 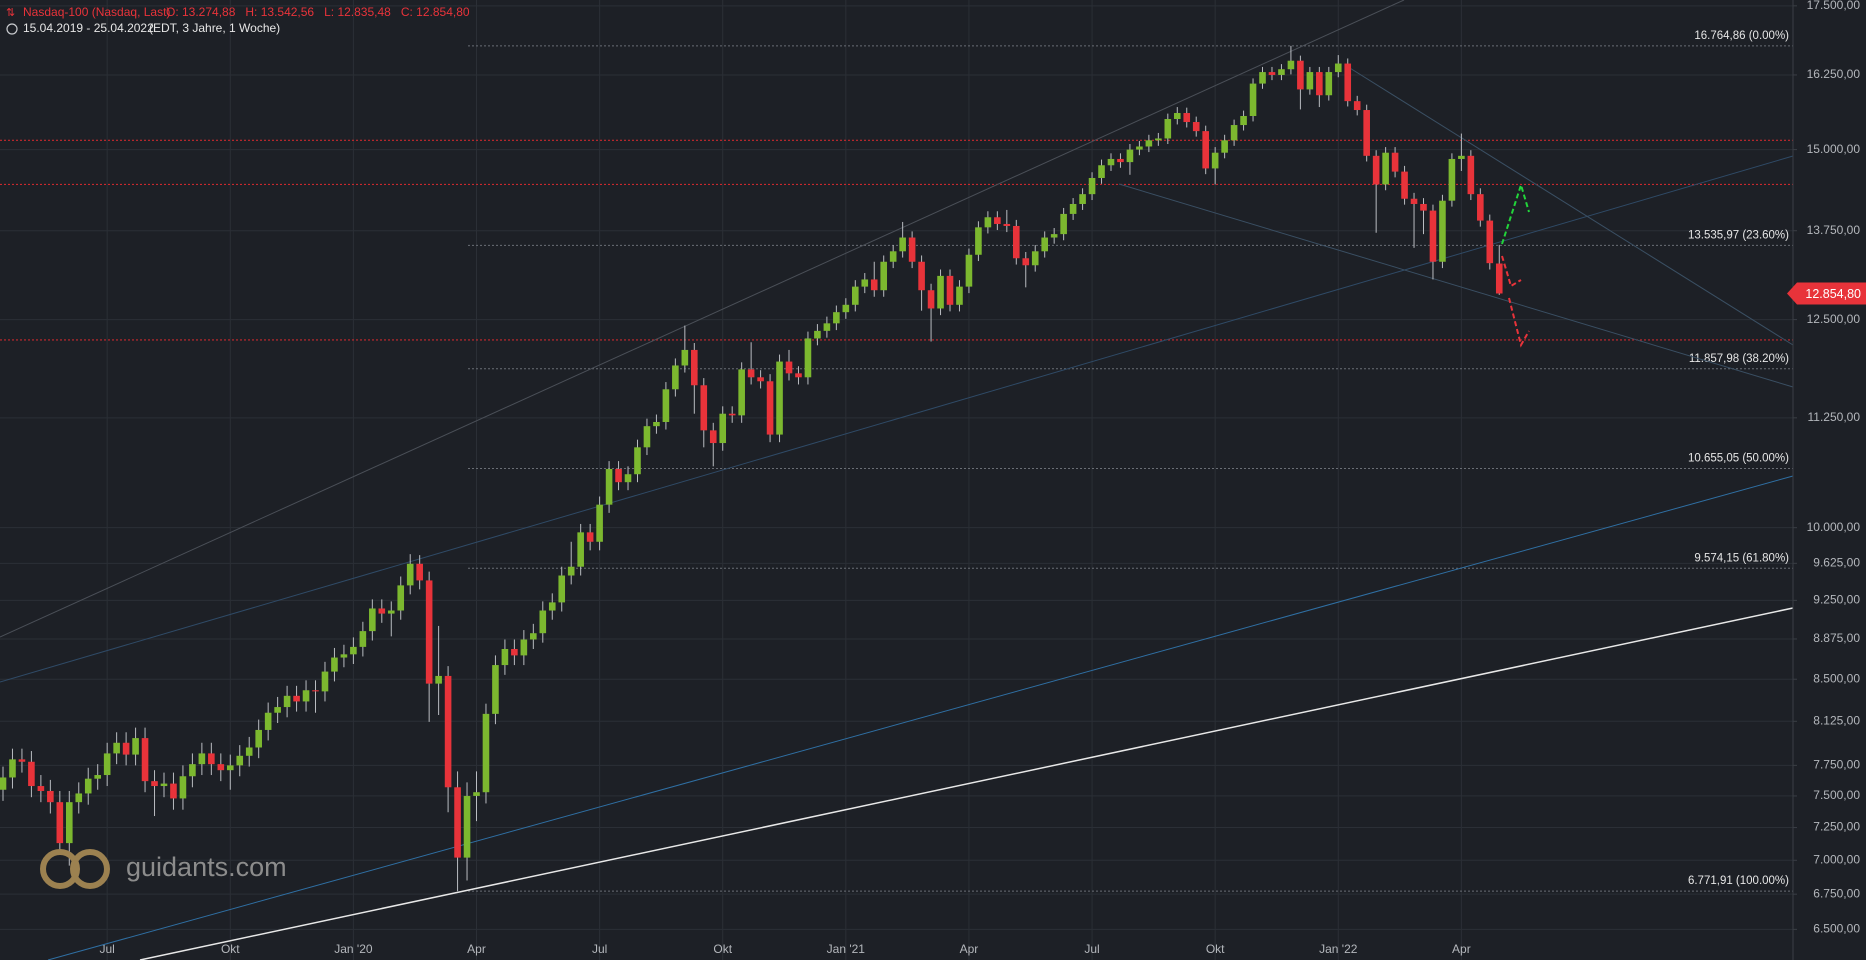 I want to click on instrument-icon: ⇅, so click(x=10, y=13).